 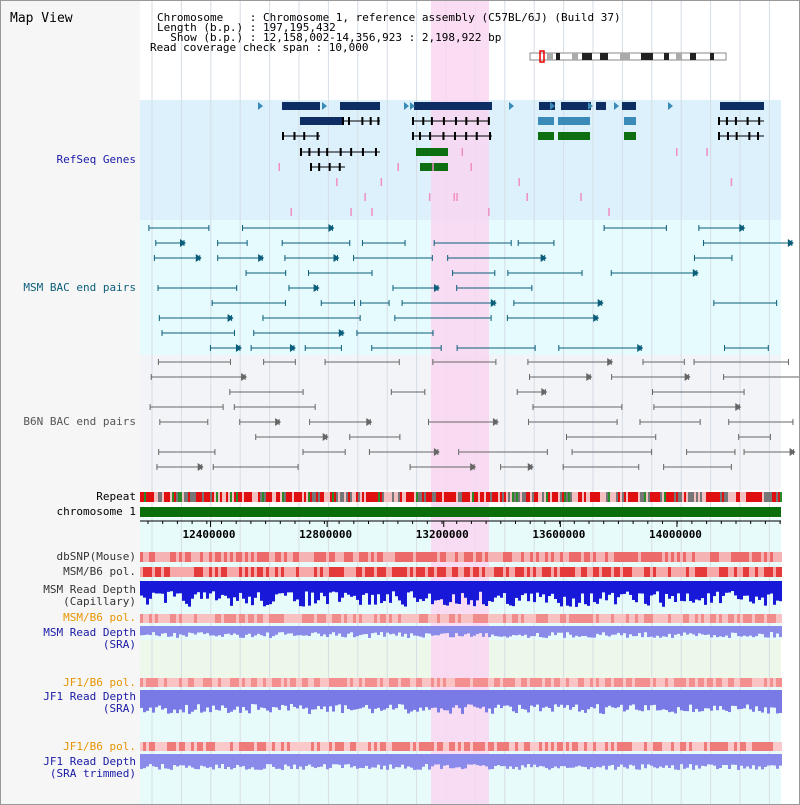 I want to click on refseq-minor-mark, so click(x=433, y=167).